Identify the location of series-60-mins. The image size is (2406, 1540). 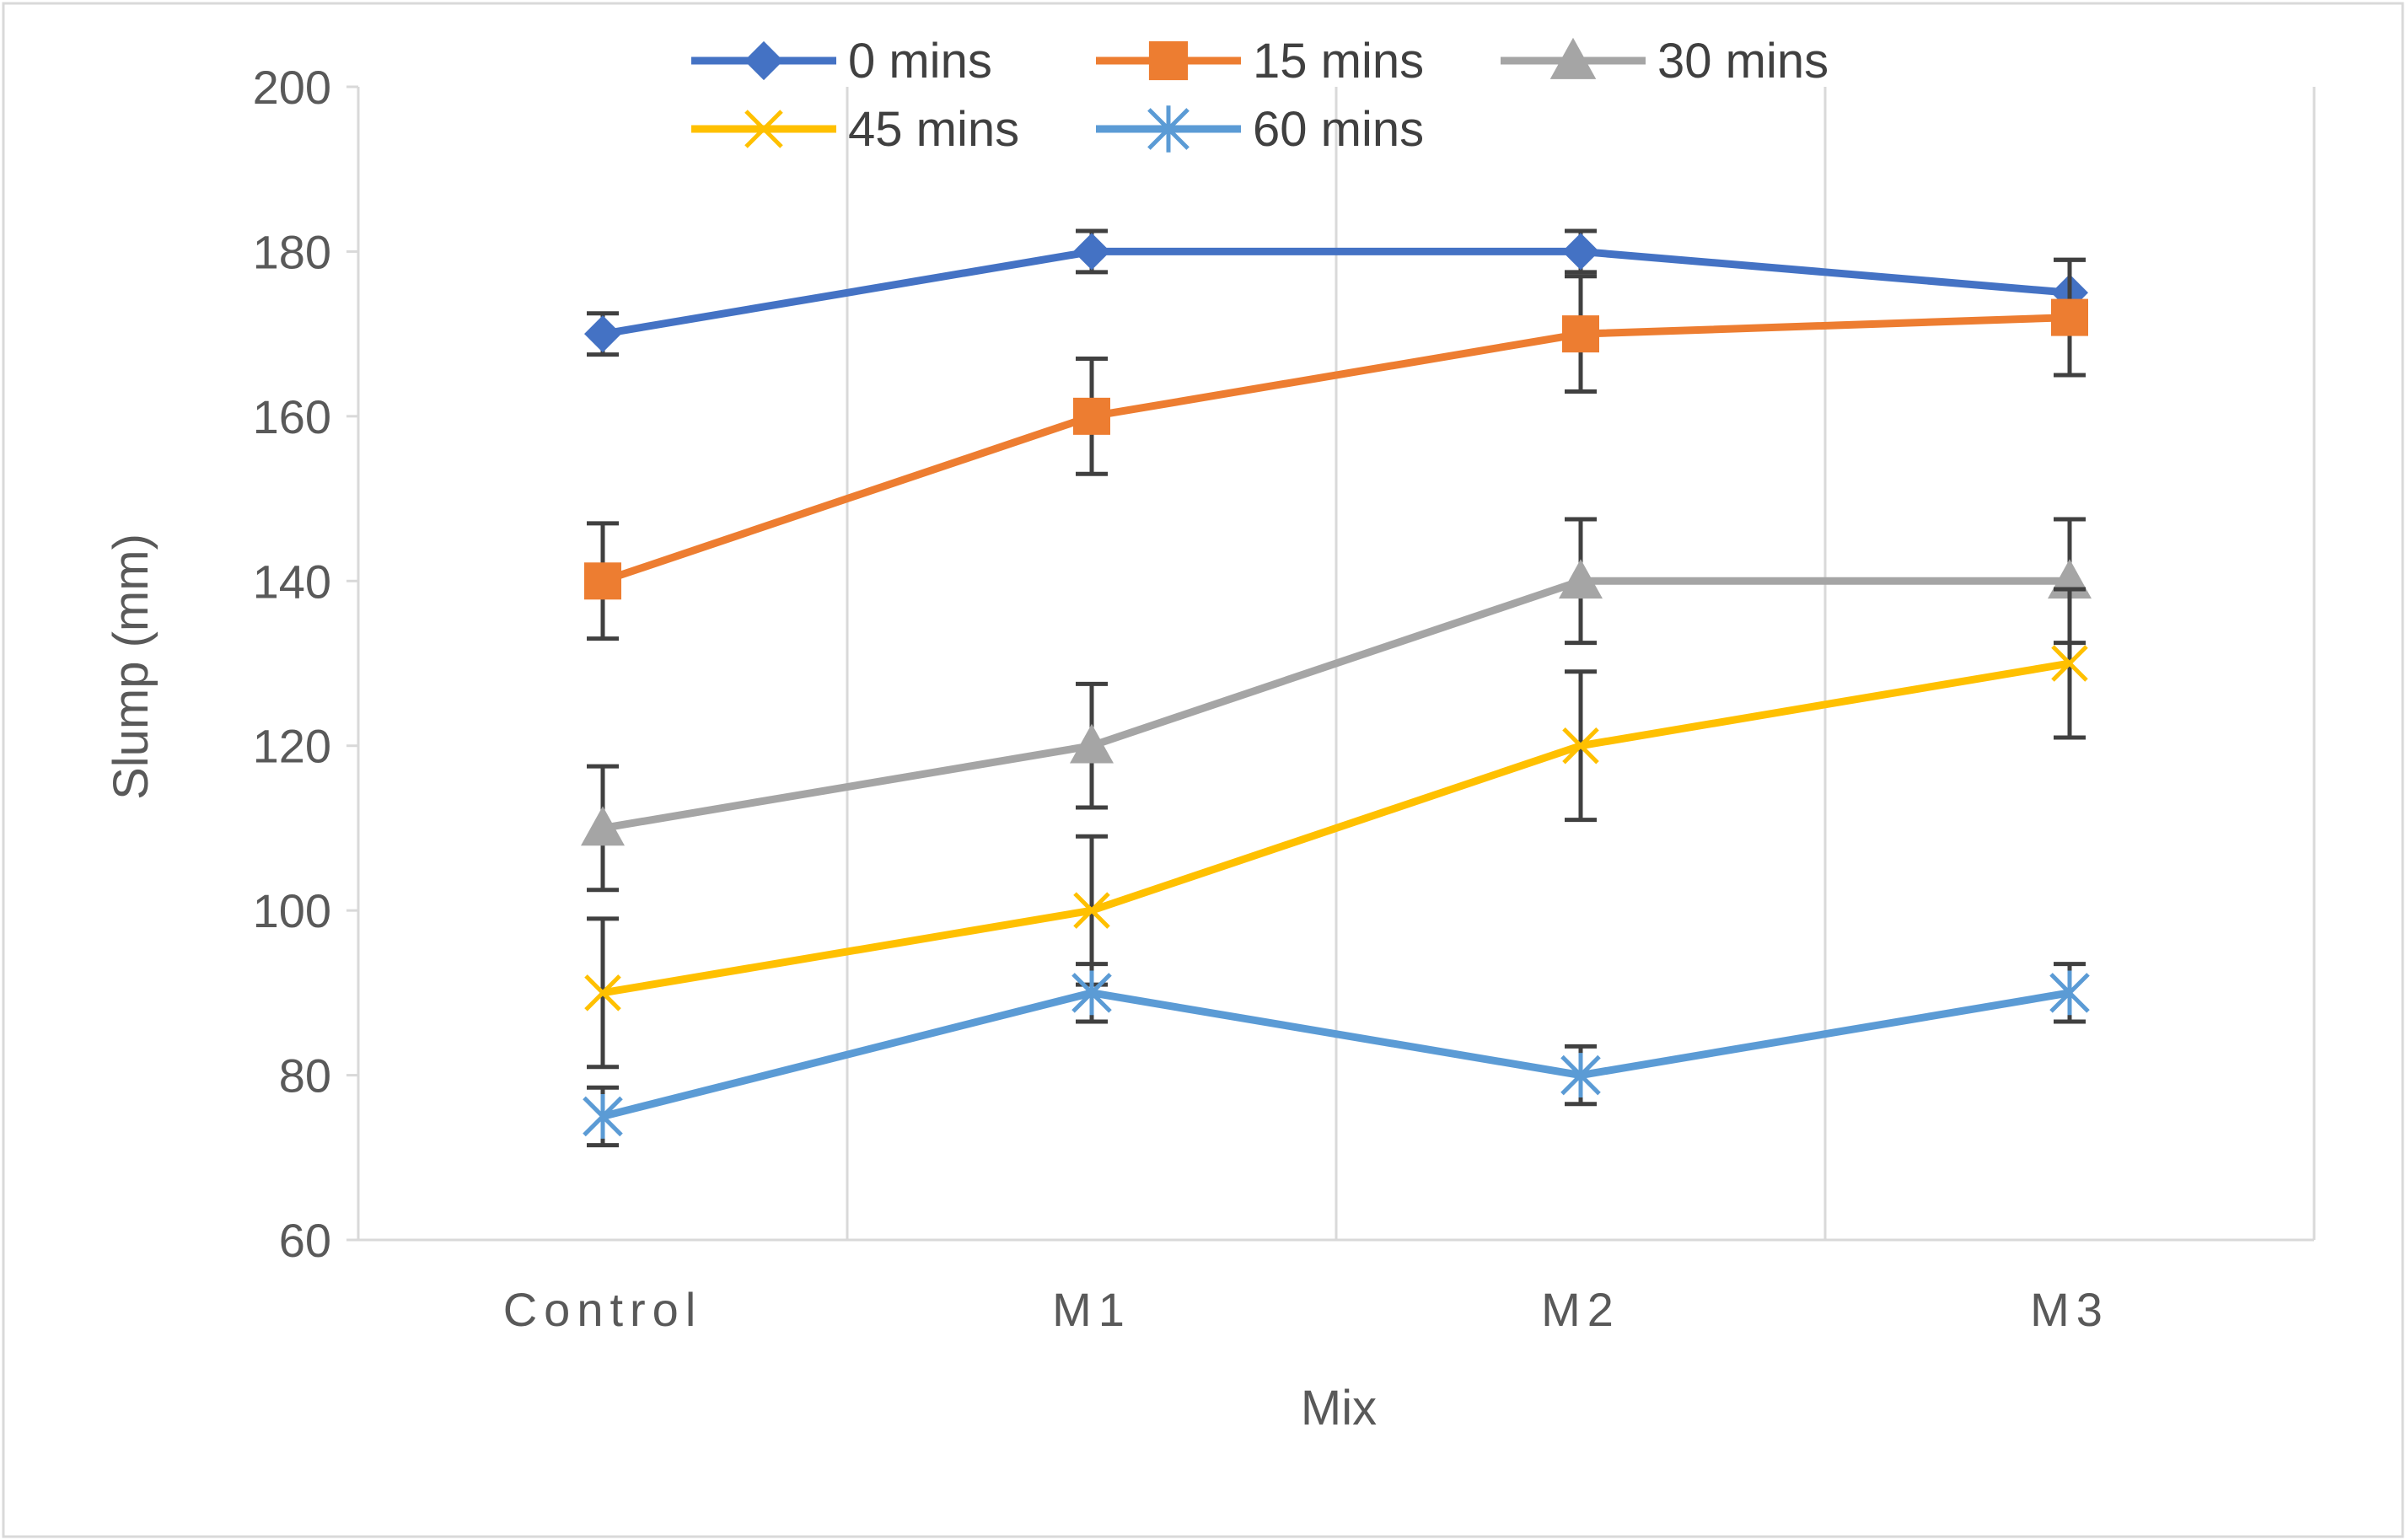
(1337, 1055).